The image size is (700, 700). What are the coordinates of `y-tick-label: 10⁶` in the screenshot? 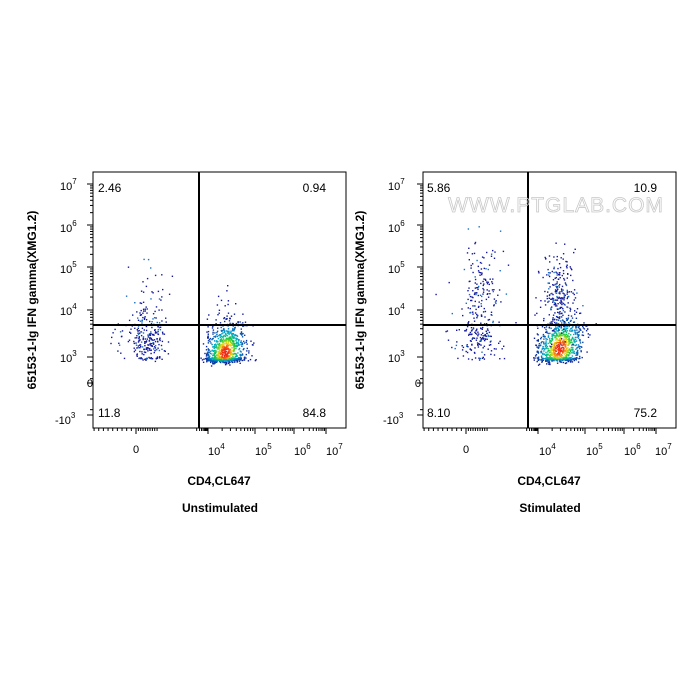 It's located at (68, 227).